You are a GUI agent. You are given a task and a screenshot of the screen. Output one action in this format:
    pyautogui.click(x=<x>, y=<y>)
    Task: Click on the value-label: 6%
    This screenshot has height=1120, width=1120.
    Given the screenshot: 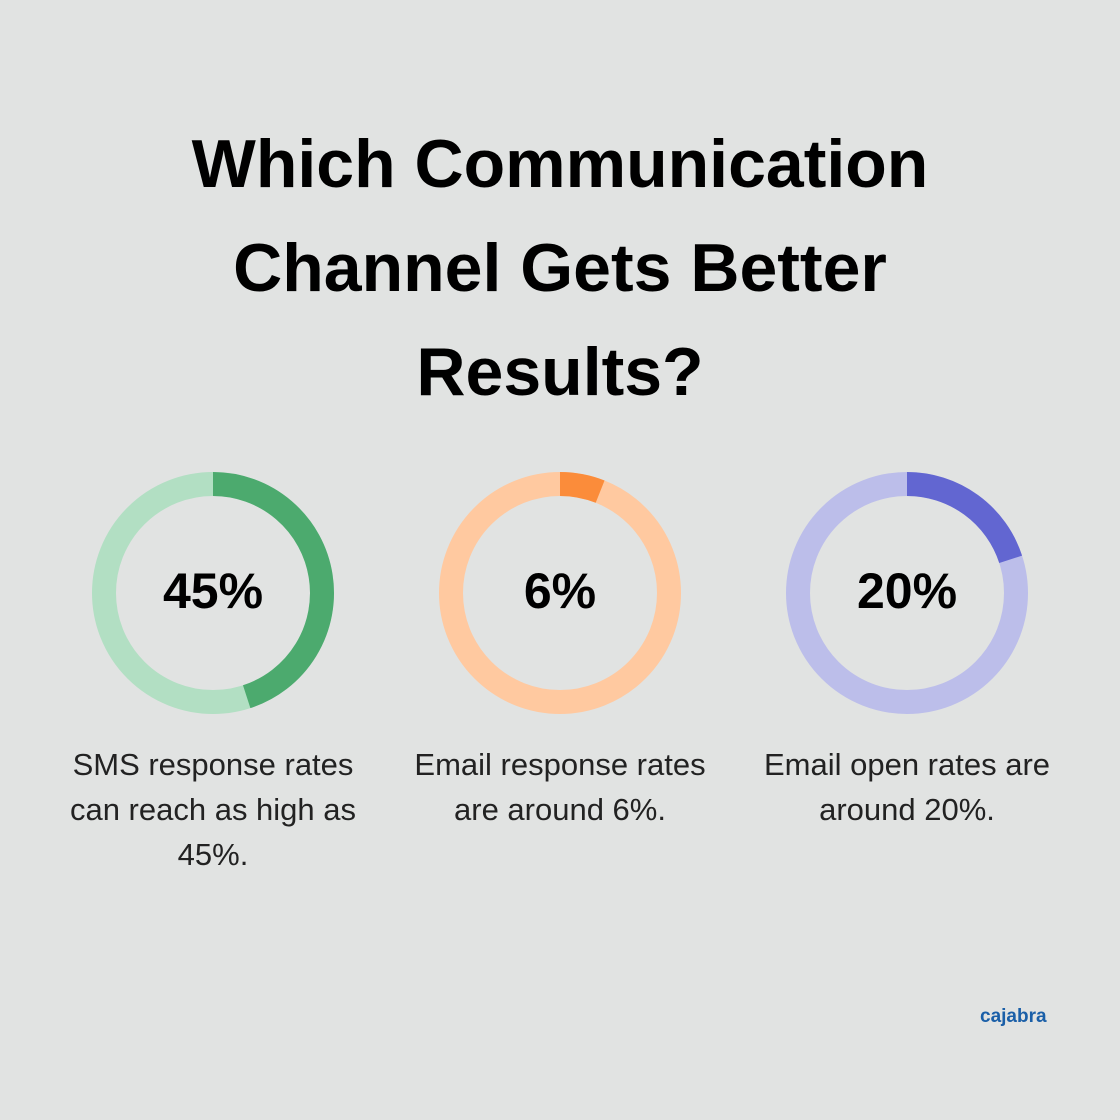 What is the action you would take?
    pyautogui.click(x=560, y=591)
    